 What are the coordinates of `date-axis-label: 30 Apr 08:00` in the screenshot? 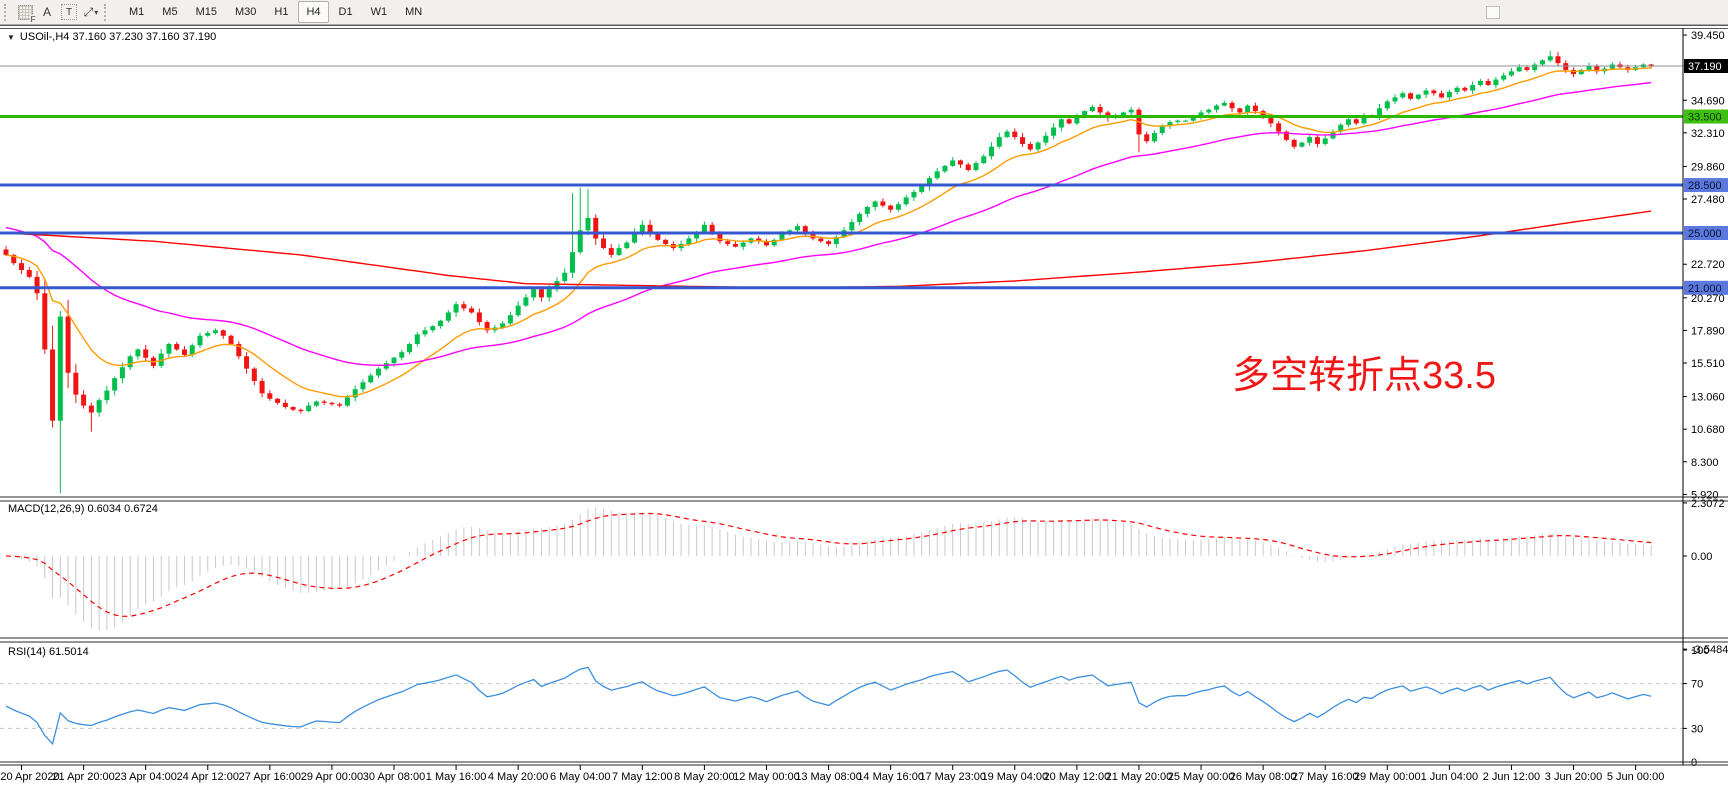 It's located at (394, 777).